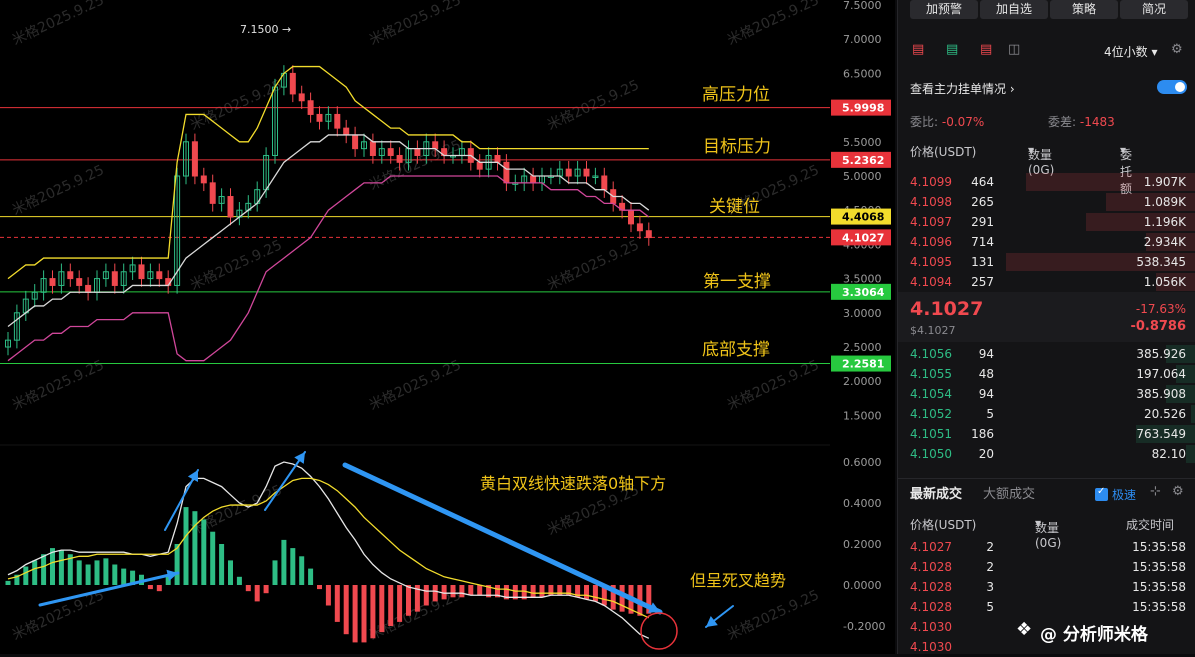 The width and height of the screenshot is (1195, 657). Describe the element at coordinates (1046, 394) in the screenshot. I see `bid-row: 4.1054 94 385.908` at that location.